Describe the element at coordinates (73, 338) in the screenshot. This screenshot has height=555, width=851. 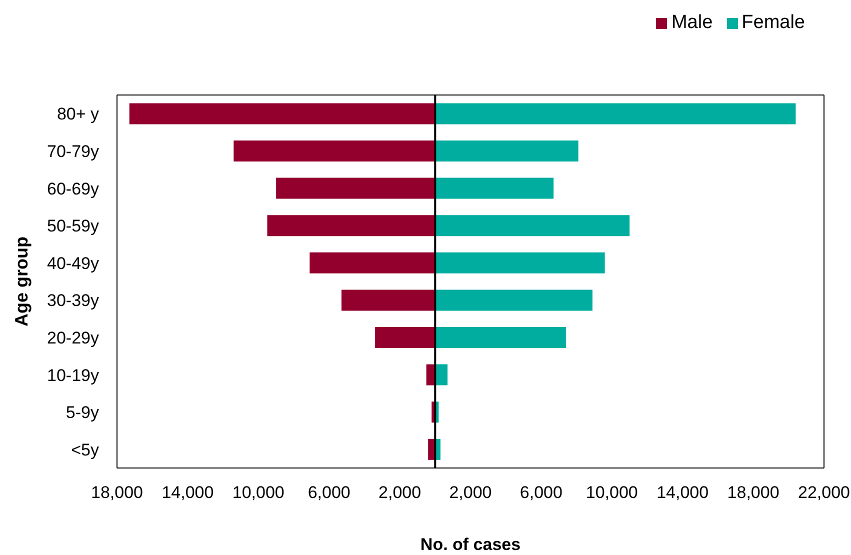
I see `y-tick-label: 20-29y` at that location.